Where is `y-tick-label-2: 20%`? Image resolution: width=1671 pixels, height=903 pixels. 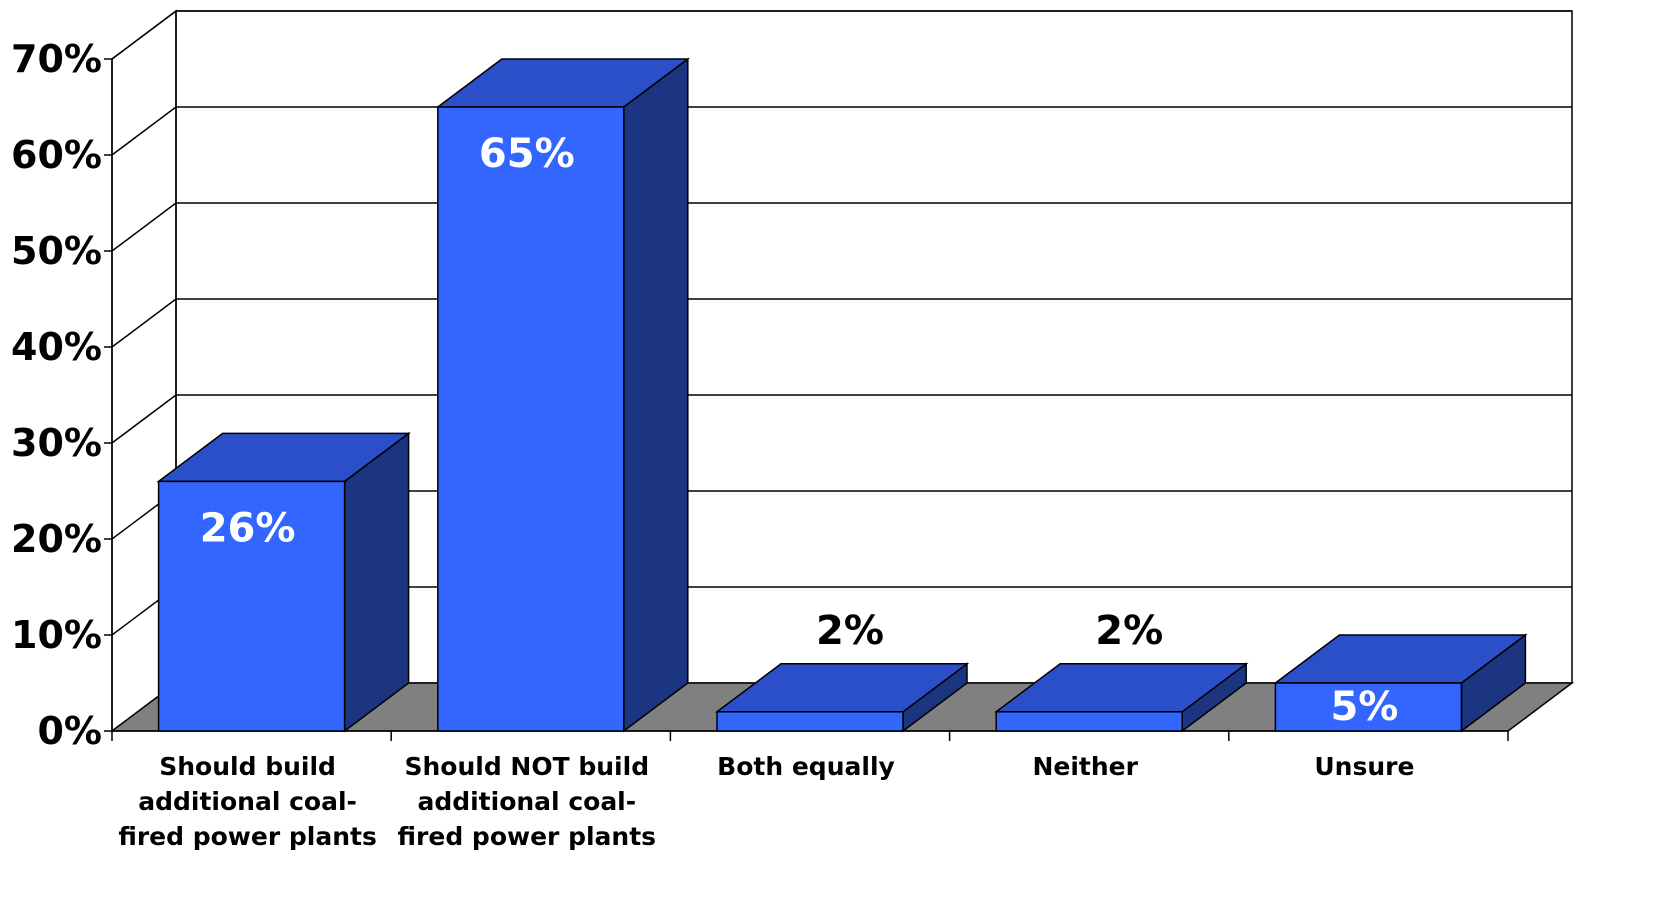 y-tick-label-2: 20% is located at coordinates (56, 539).